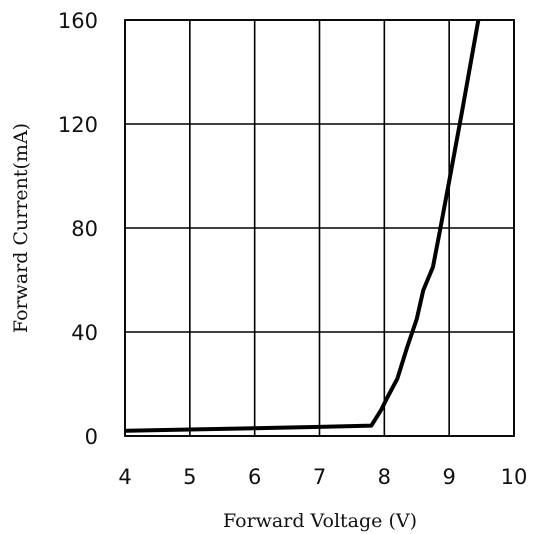 This screenshot has width=533, height=534. What do you see at coordinates (21, 228) in the screenshot?
I see `y-axis-label: Forward Current(mA)` at bounding box center [21, 228].